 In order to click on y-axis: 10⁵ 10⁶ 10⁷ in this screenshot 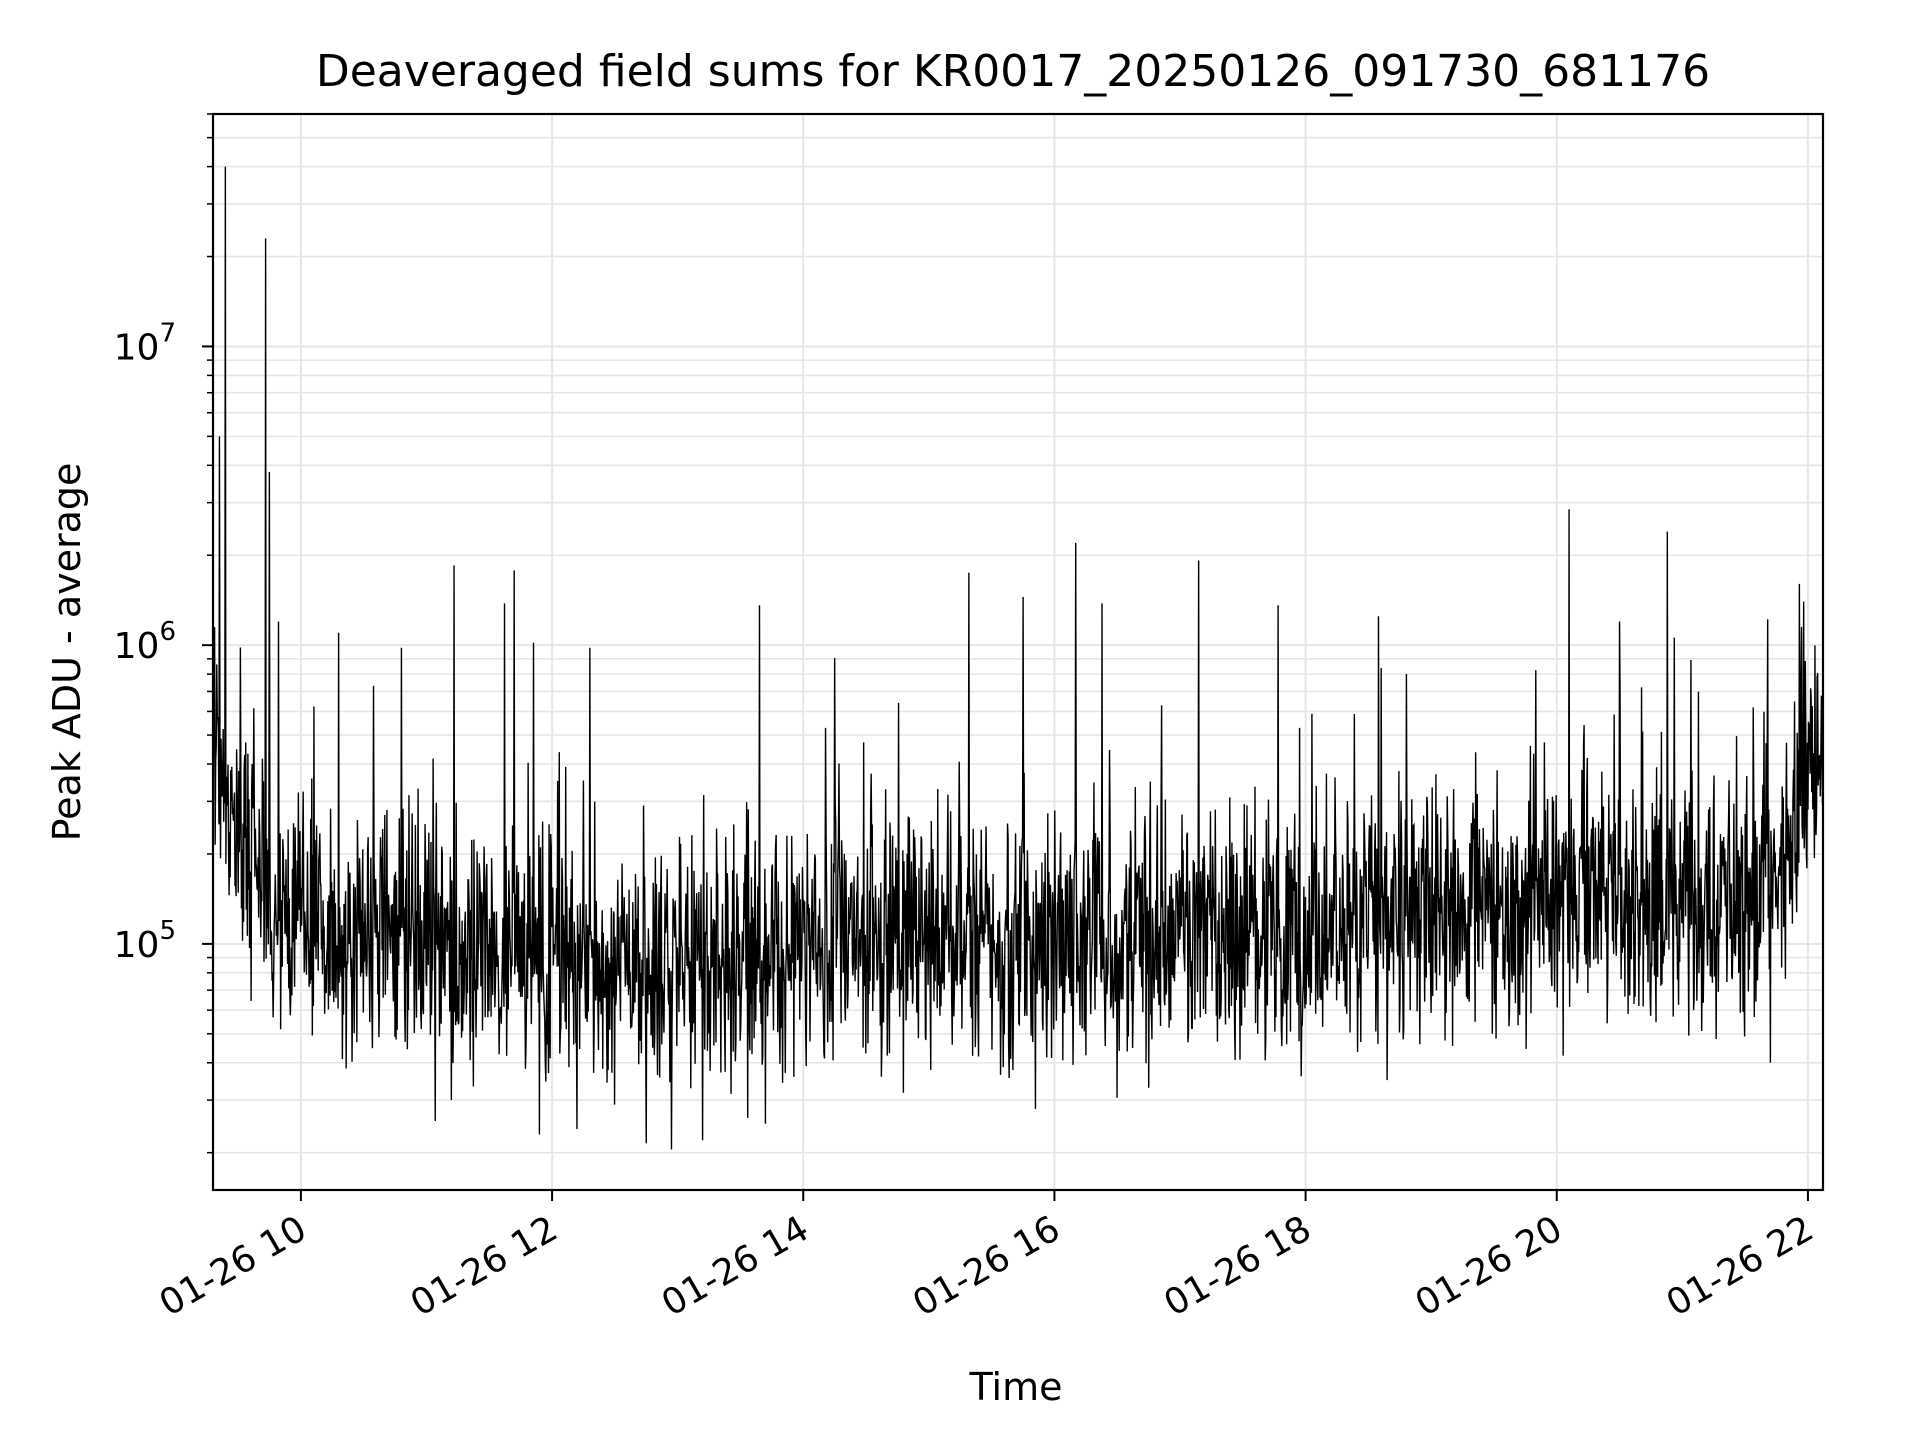, I will do `click(163, 633)`.